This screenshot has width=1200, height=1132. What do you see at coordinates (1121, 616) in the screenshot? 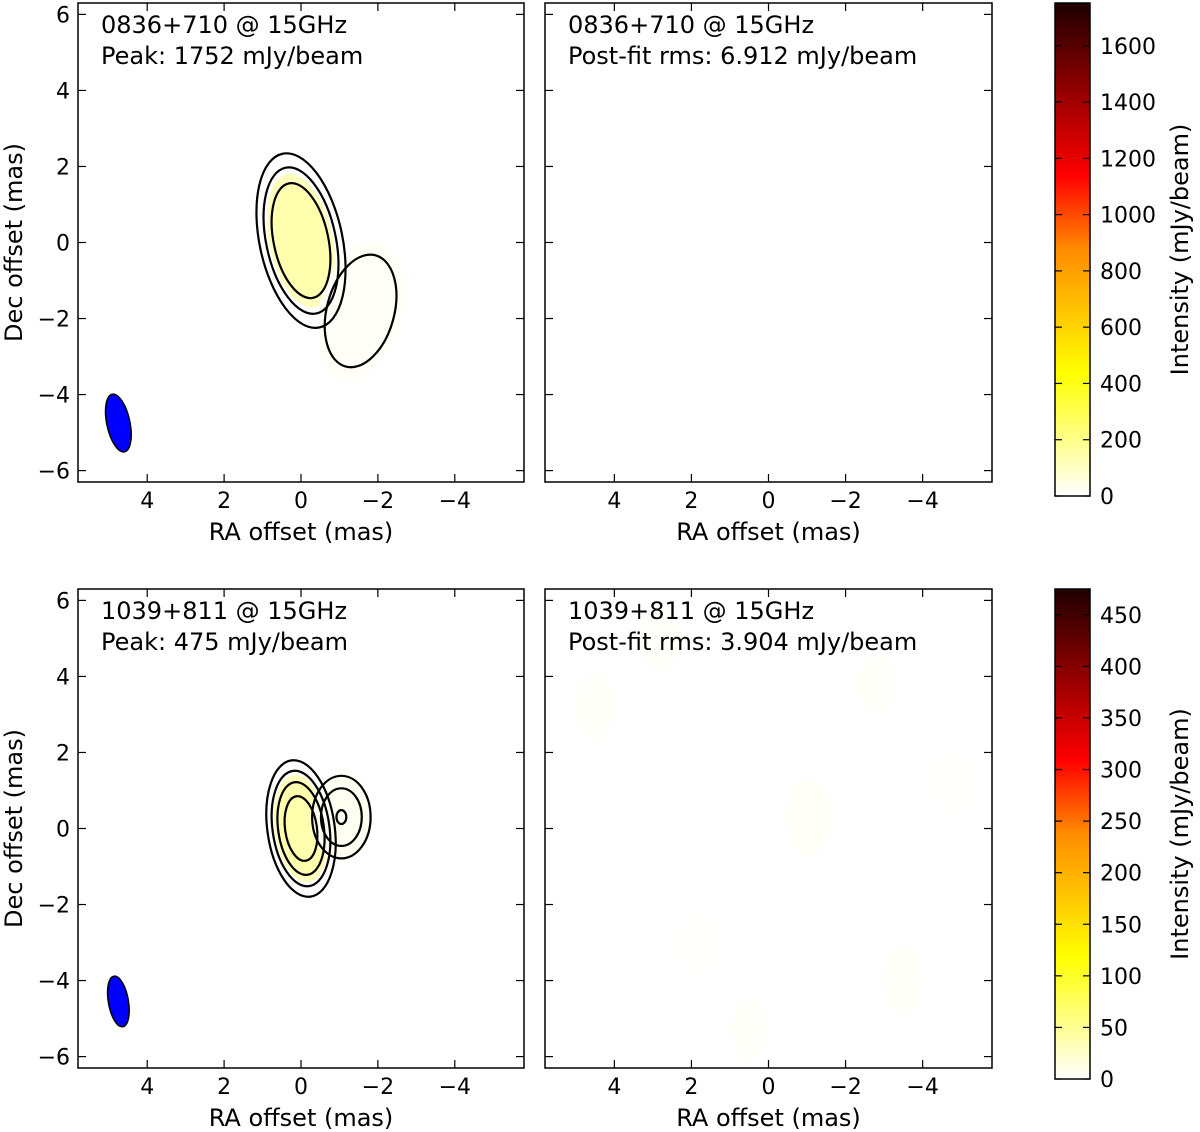
I see `colorbar-tick-label: 450` at bounding box center [1121, 616].